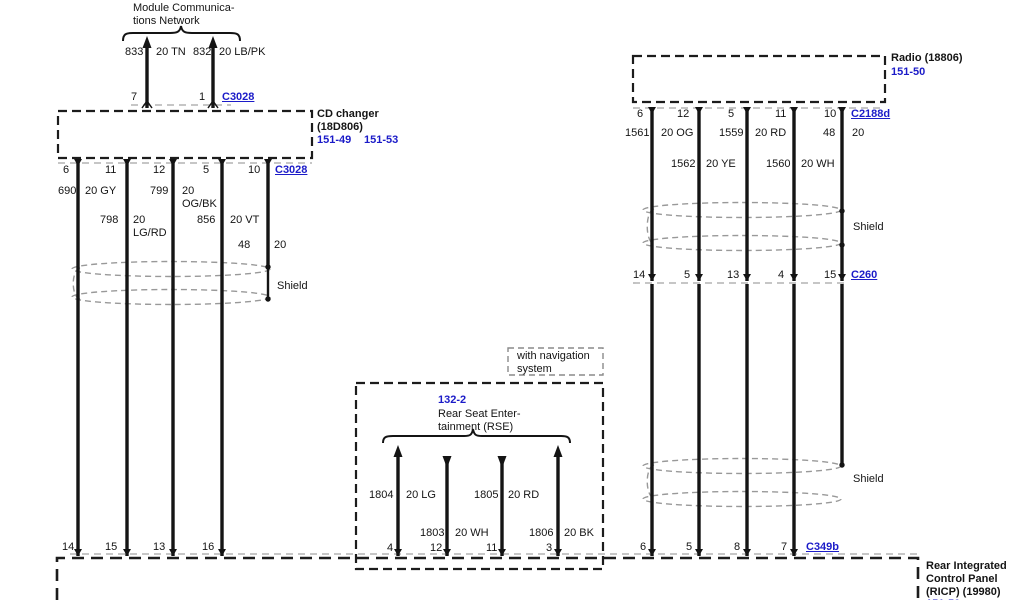  Describe the element at coordinates (139, 220) in the screenshot. I see `gauge-20lgrd-line1: 20` at that location.